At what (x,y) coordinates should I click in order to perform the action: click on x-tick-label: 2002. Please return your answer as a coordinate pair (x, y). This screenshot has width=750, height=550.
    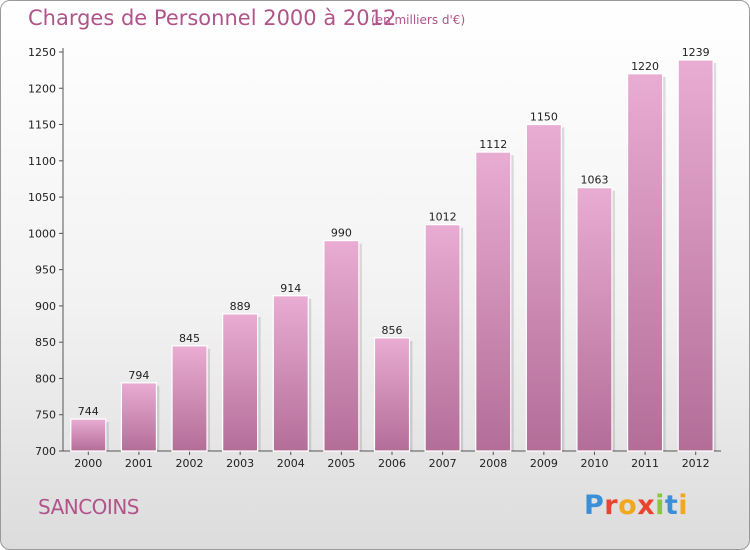
    Looking at the image, I should click on (190, 463).